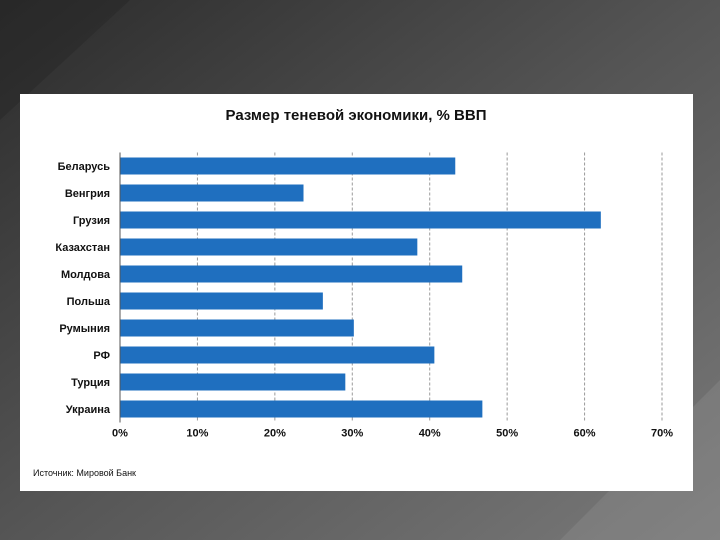  What do you see at coordinates (89, 302) in the screenshot?
I see `category-label: Польша` at bounding box center [89, 302].